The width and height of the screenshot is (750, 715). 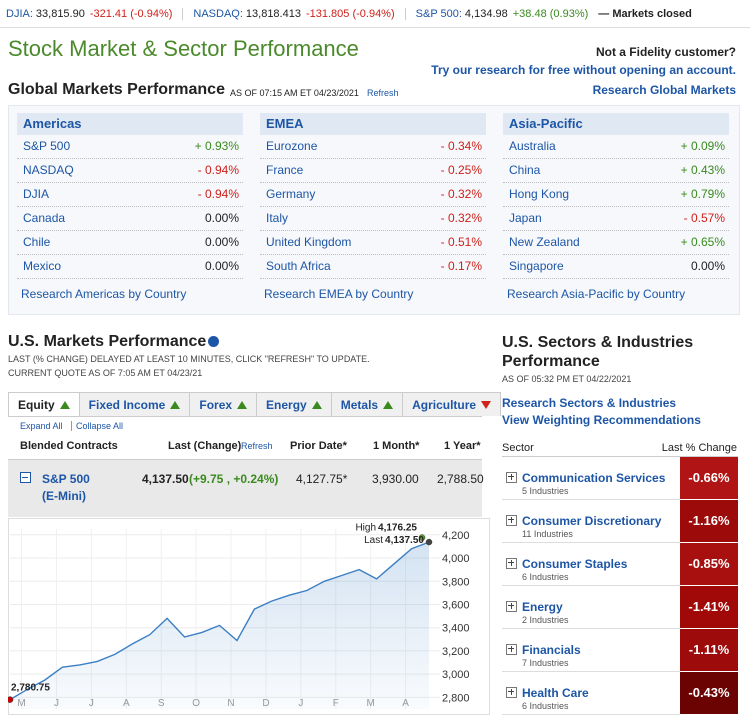 What do you see at coordinates (127, 404) in the screenshot?
I see `tab-label: Fixed Income` at bounding box center [127, 404].